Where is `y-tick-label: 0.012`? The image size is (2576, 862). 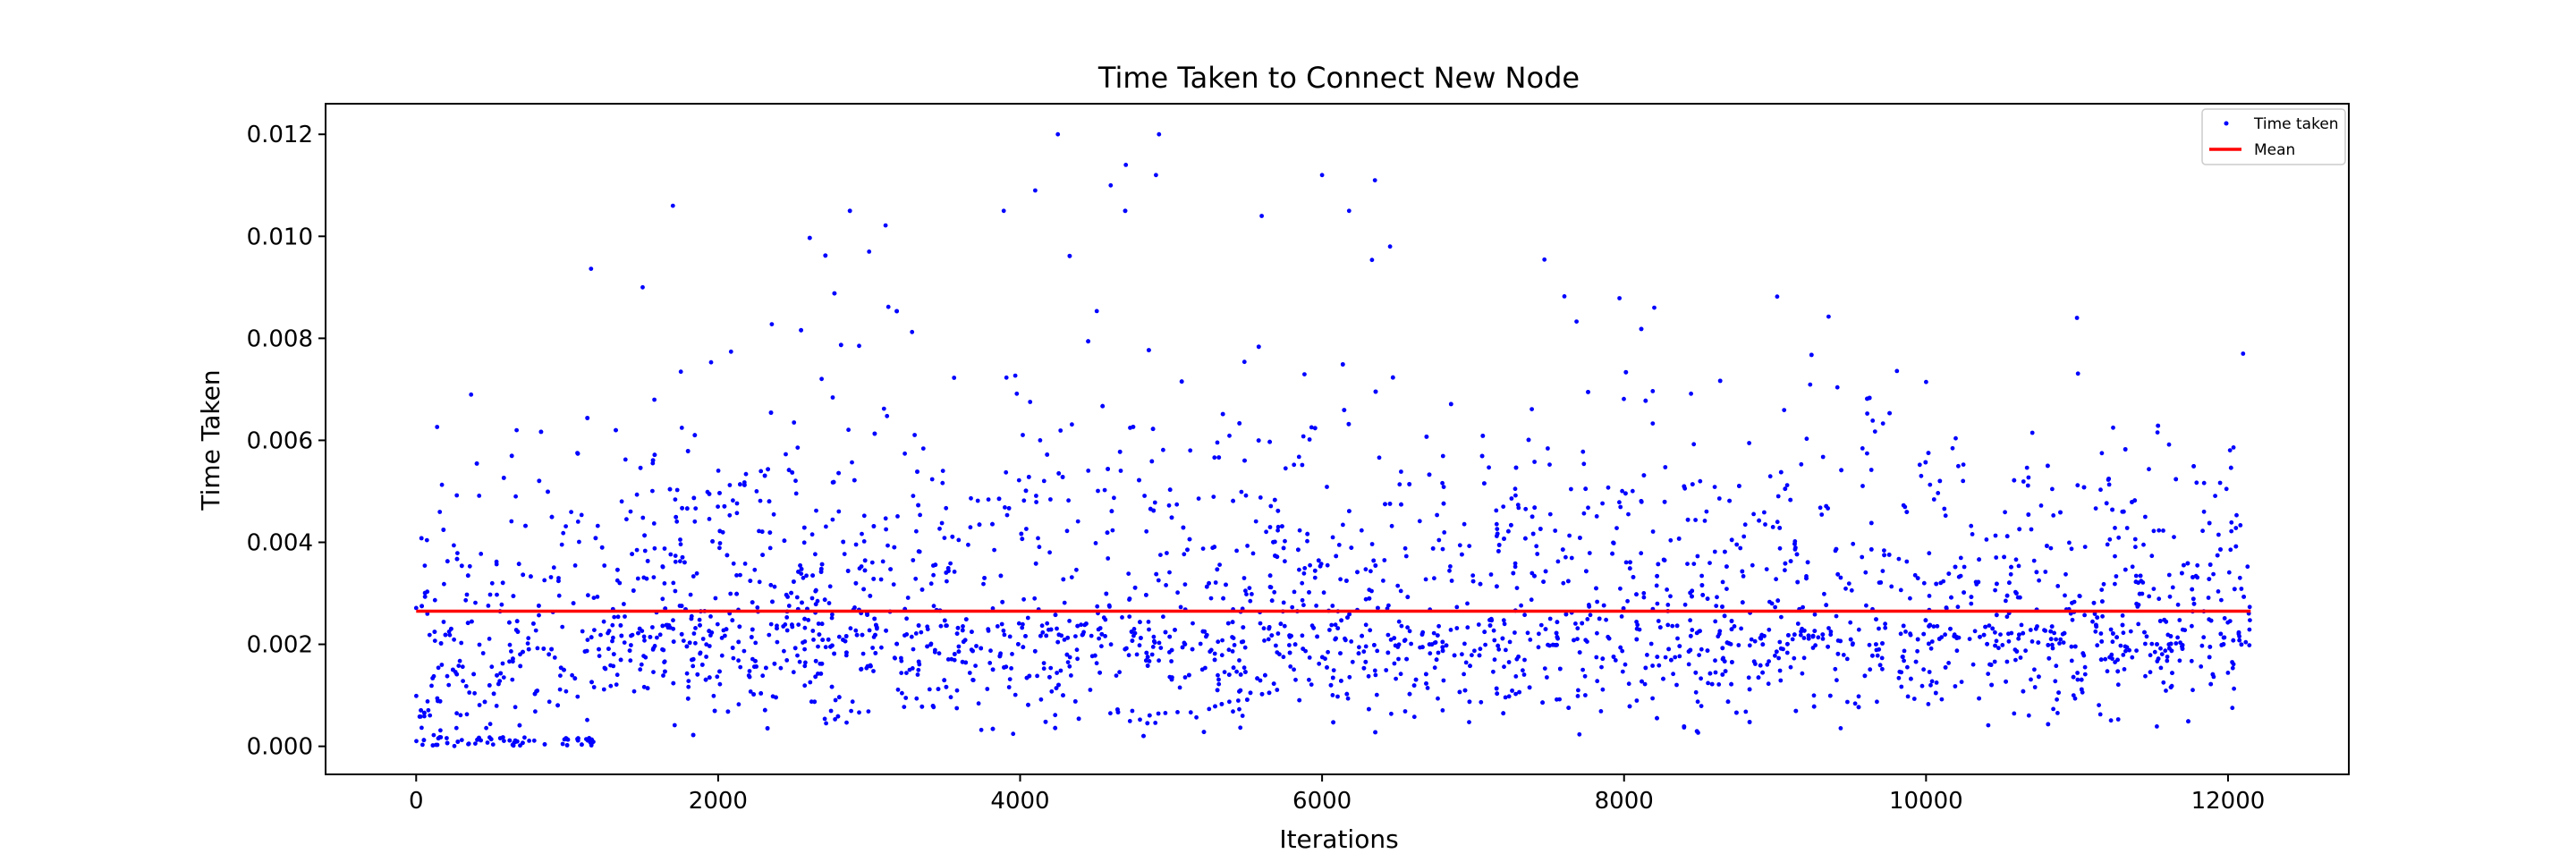 y-tick-label: 0.012 is located at coordinates (280, 135).